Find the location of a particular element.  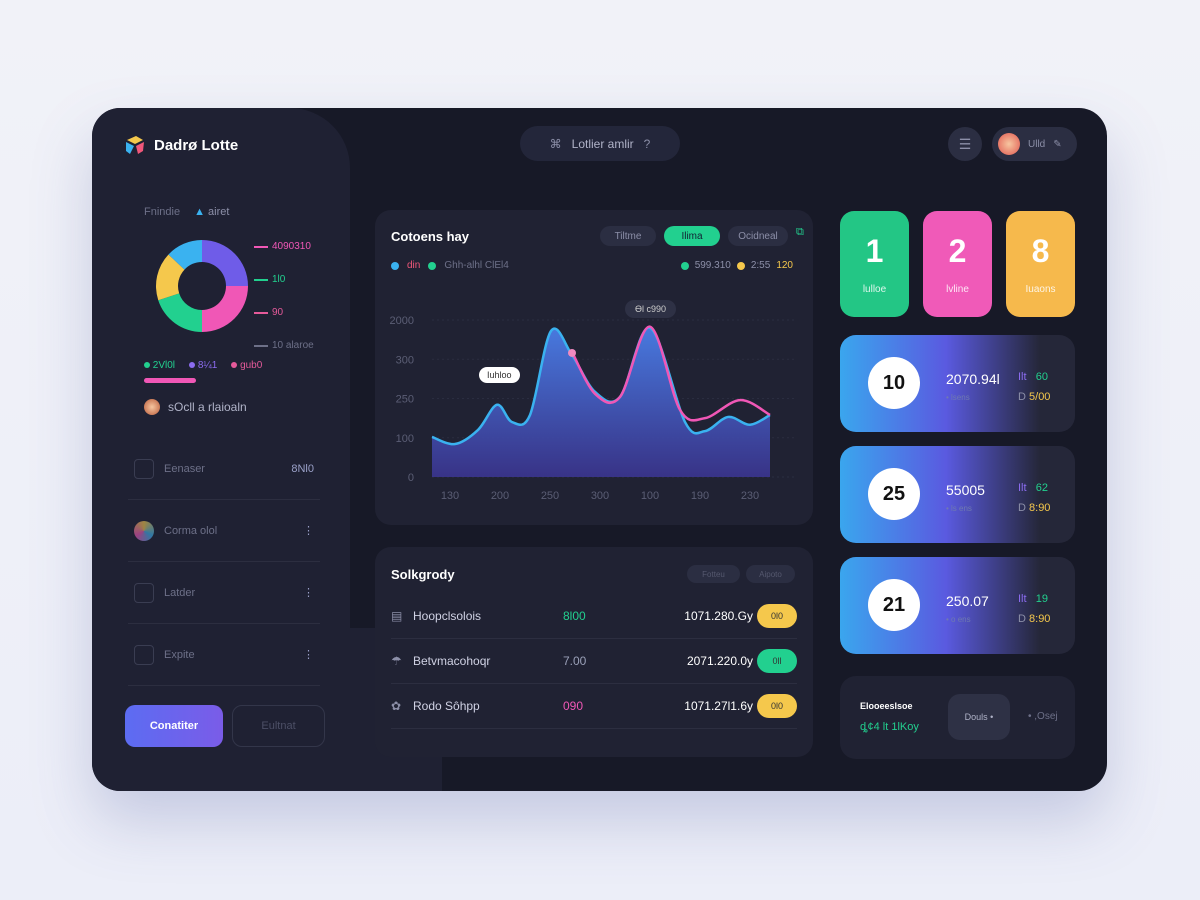

stat-tile: 2 lvline is located at coordinates (957, 264).